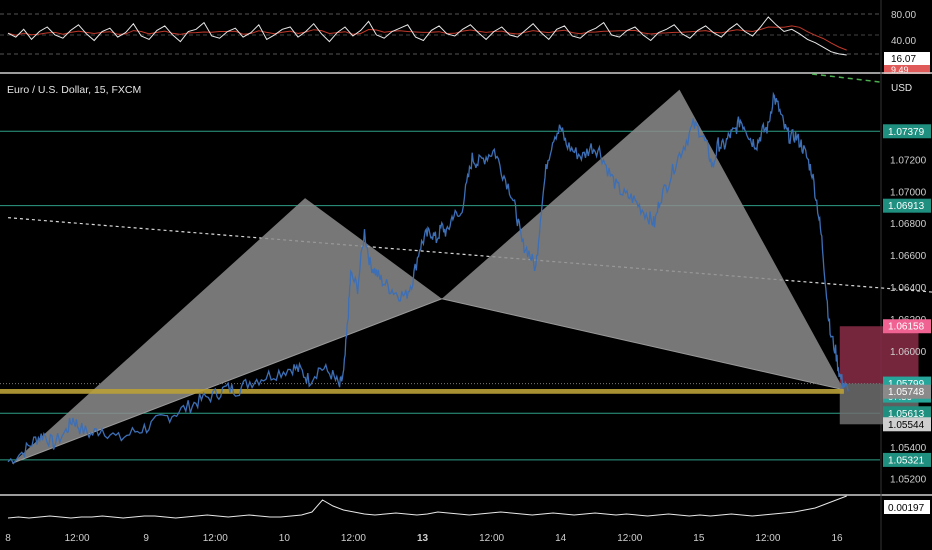 The width and height of the screenshot is (932, 550). Describe the element at coordinates (908, 480) in the screenshot. I see `price-tick-8: 1.05200` at that location.